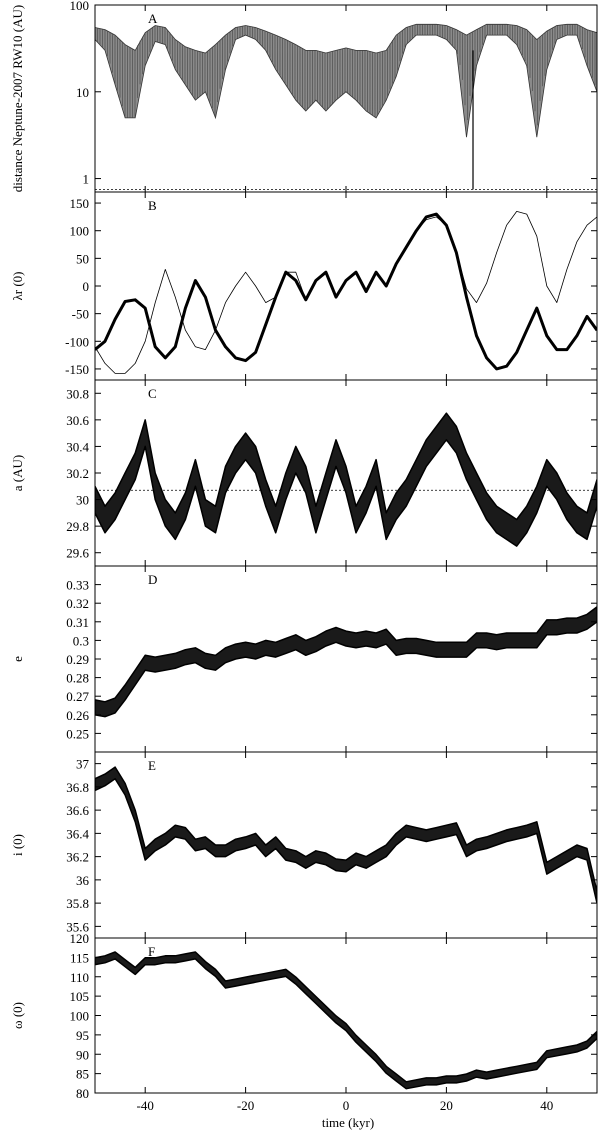 The image size is (600, 1133). What do you see at coordinates (77, 603) in the screenshot?
I see `y-tick-label: 0.32` at bounding box center [77, 603].